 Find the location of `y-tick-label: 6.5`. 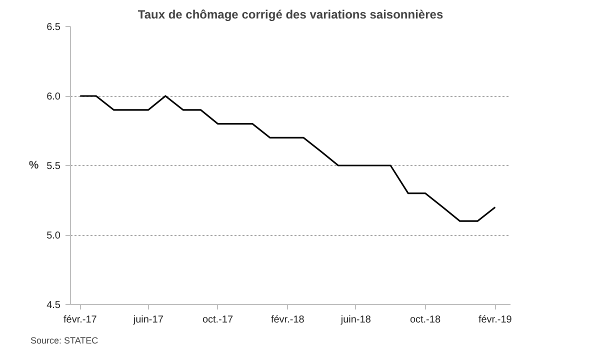

y-tick-label: 6.5 is located at coordinates (53, 27).